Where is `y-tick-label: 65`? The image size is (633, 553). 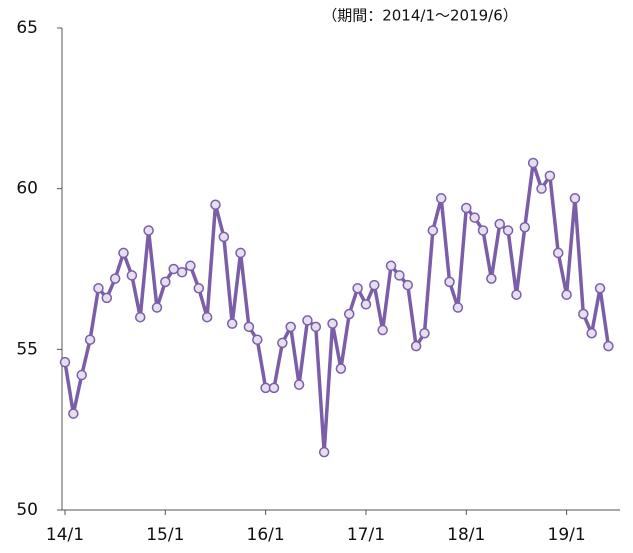
y-tick-label: 65 is located at coordinates (27, 28).